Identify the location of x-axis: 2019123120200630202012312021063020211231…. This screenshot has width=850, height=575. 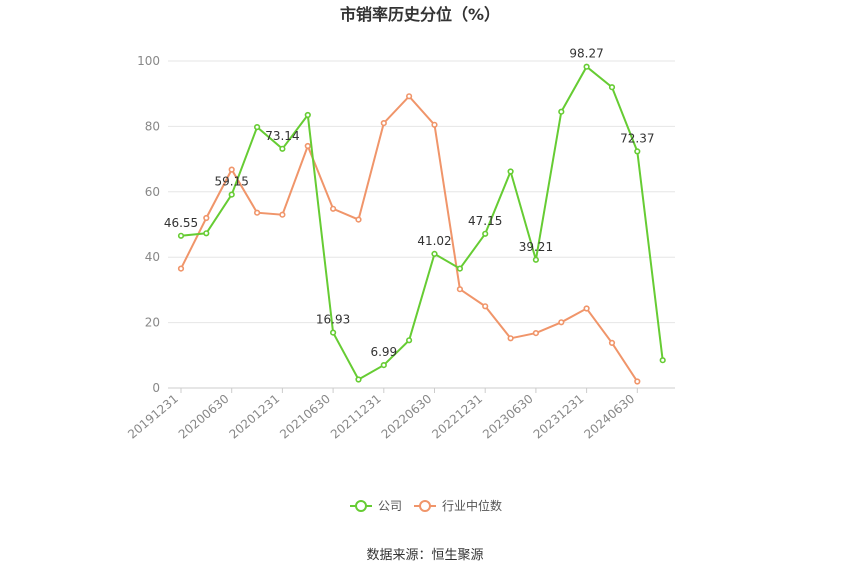
(381, 415).